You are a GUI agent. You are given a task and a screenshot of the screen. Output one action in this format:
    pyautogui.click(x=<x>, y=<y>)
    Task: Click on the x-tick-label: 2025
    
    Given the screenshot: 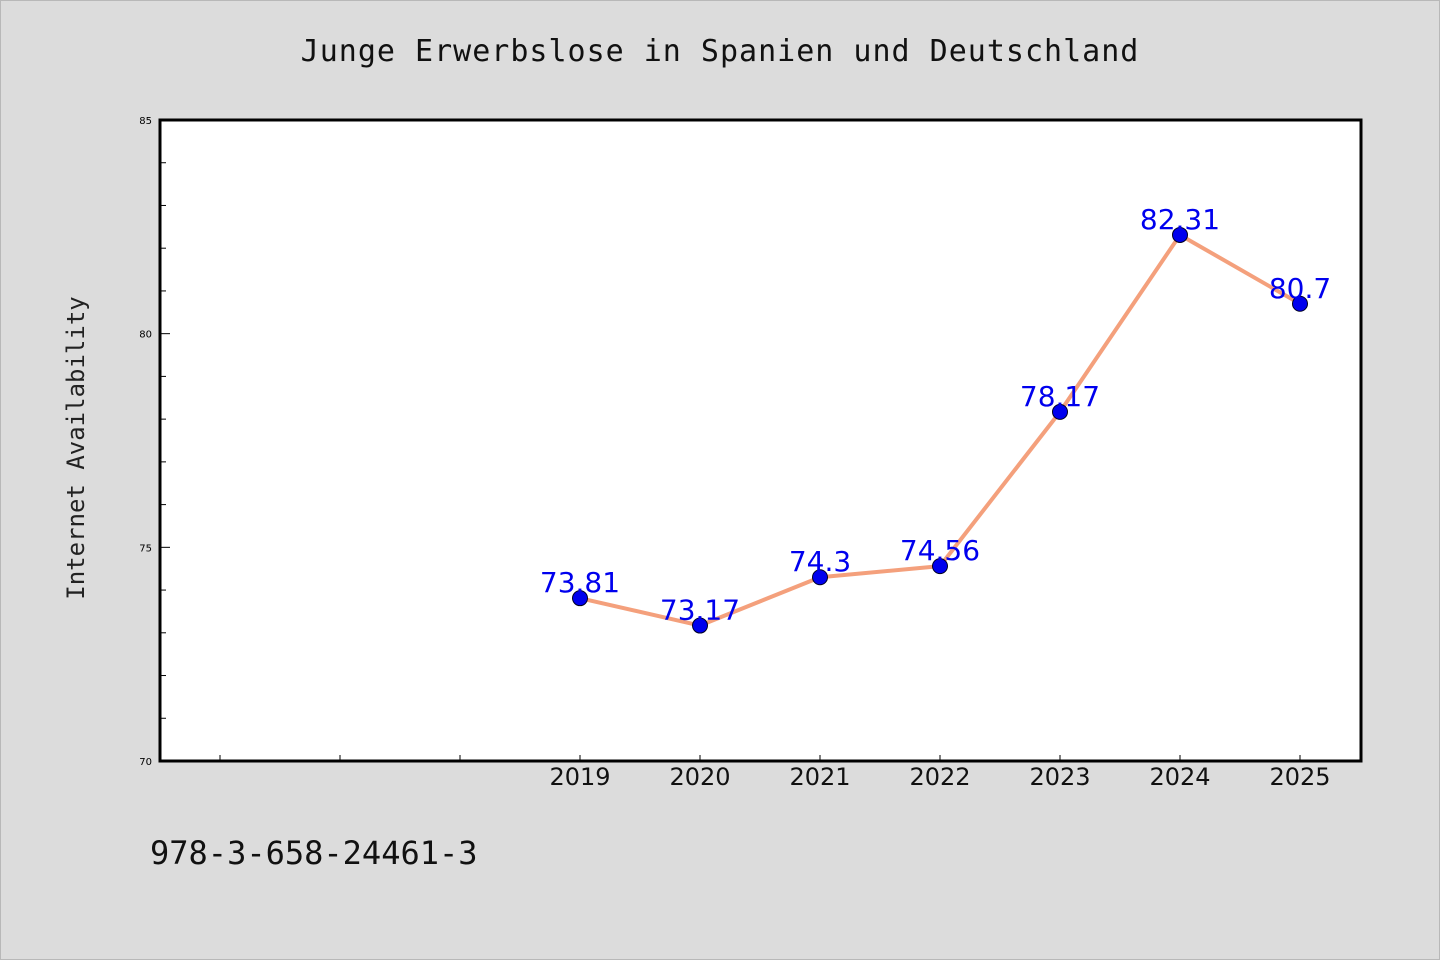 What is the action you would take?
    pyautogui.click(x=1299, y=777)
    